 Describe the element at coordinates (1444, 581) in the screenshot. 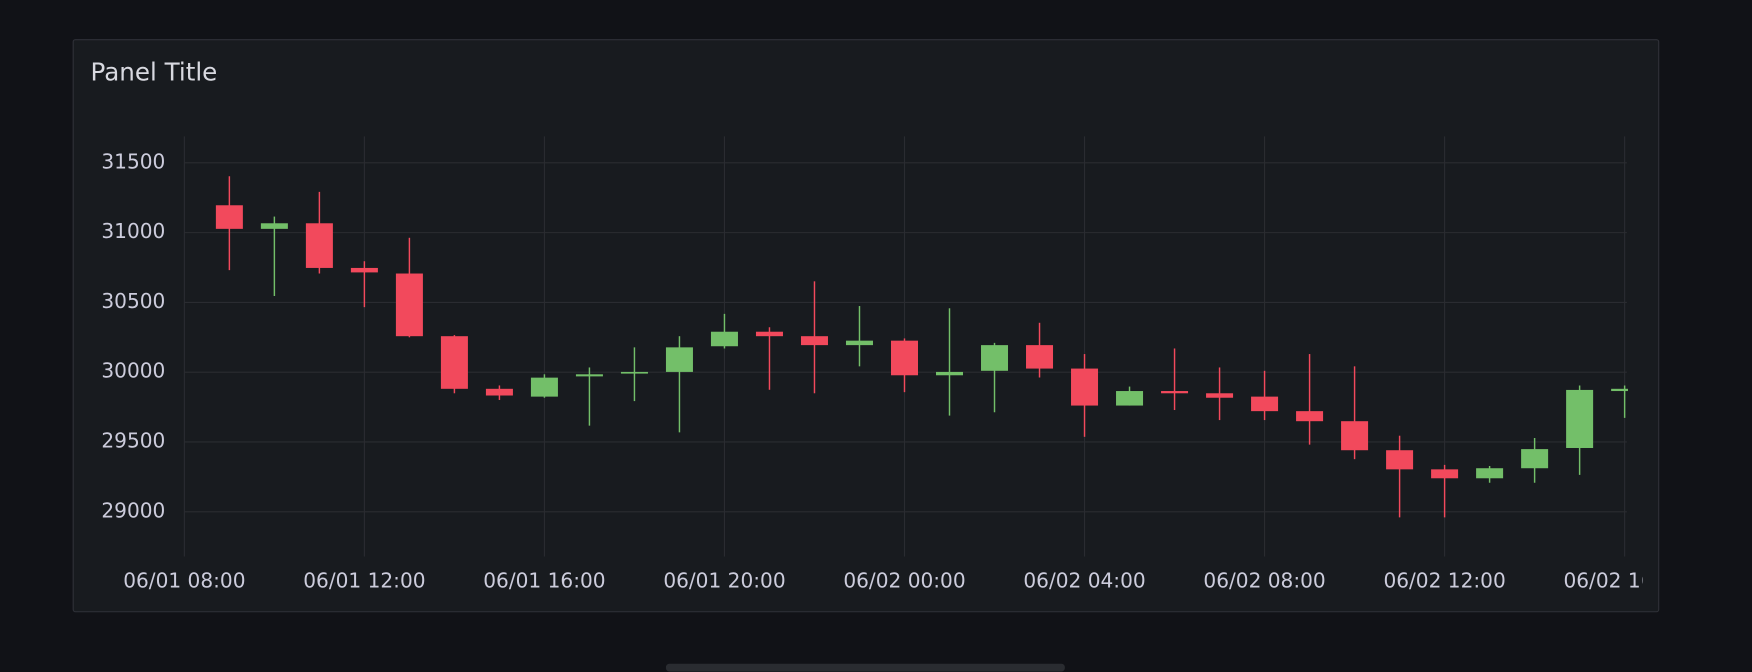

I see `x-tick-label: 06/02 12:00` at that location.